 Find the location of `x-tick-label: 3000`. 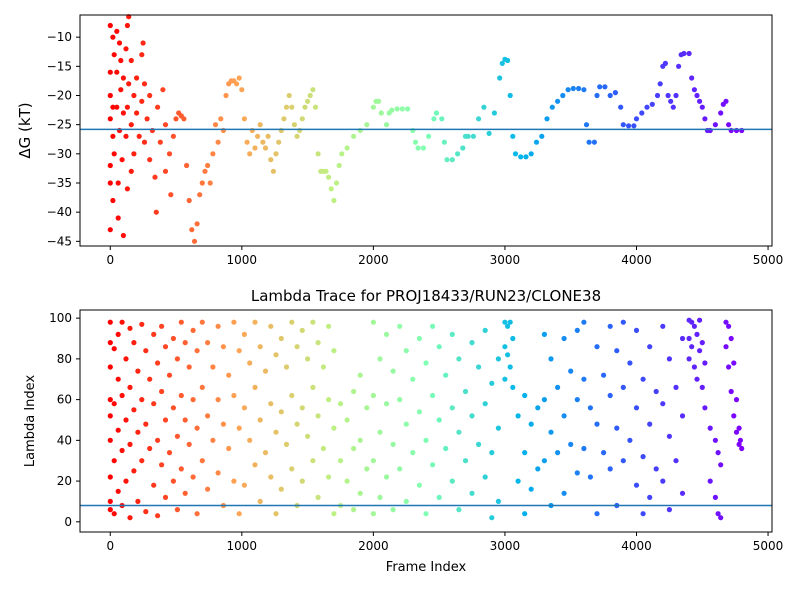

x-tick-label: 3000 is located at coordinates (505, 260).